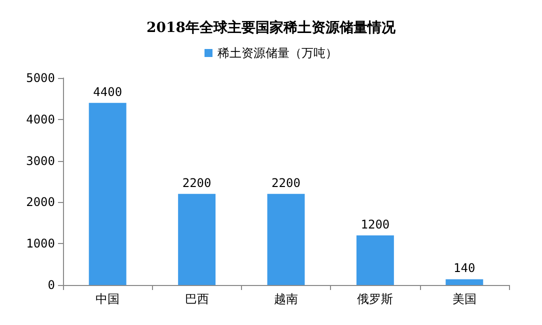 The image size is (542, 325). I want to click on chart-title: 2018年全球主要国家稀土资源储量情况, so click(271, 27).